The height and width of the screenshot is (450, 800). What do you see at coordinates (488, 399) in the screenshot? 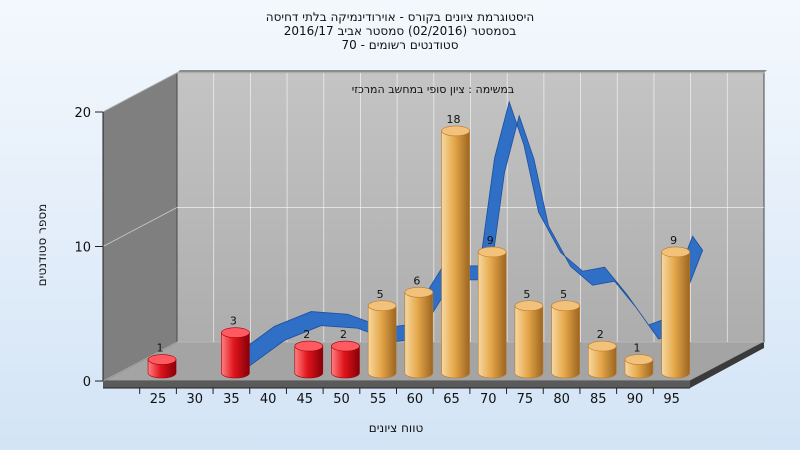
I see `x-tick-label: 70` at bounding box center [488, 399].